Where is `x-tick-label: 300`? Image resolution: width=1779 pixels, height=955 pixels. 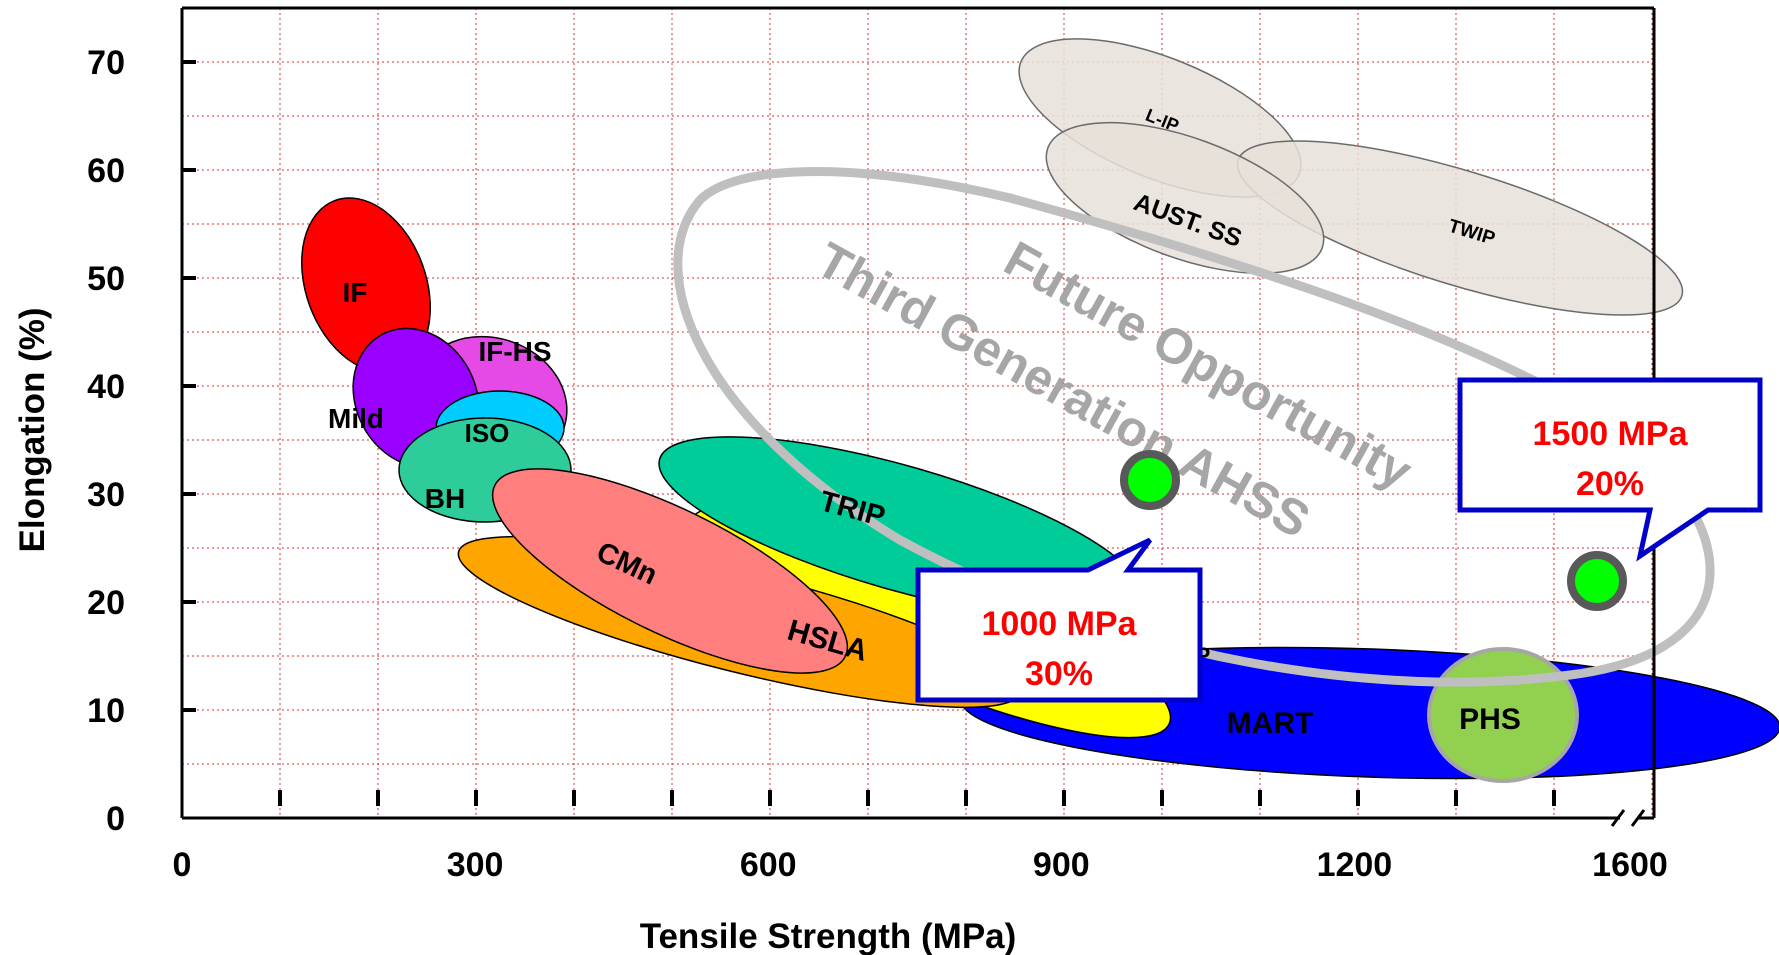 x-tick-label: 300 is located at coordinates (475, 865).